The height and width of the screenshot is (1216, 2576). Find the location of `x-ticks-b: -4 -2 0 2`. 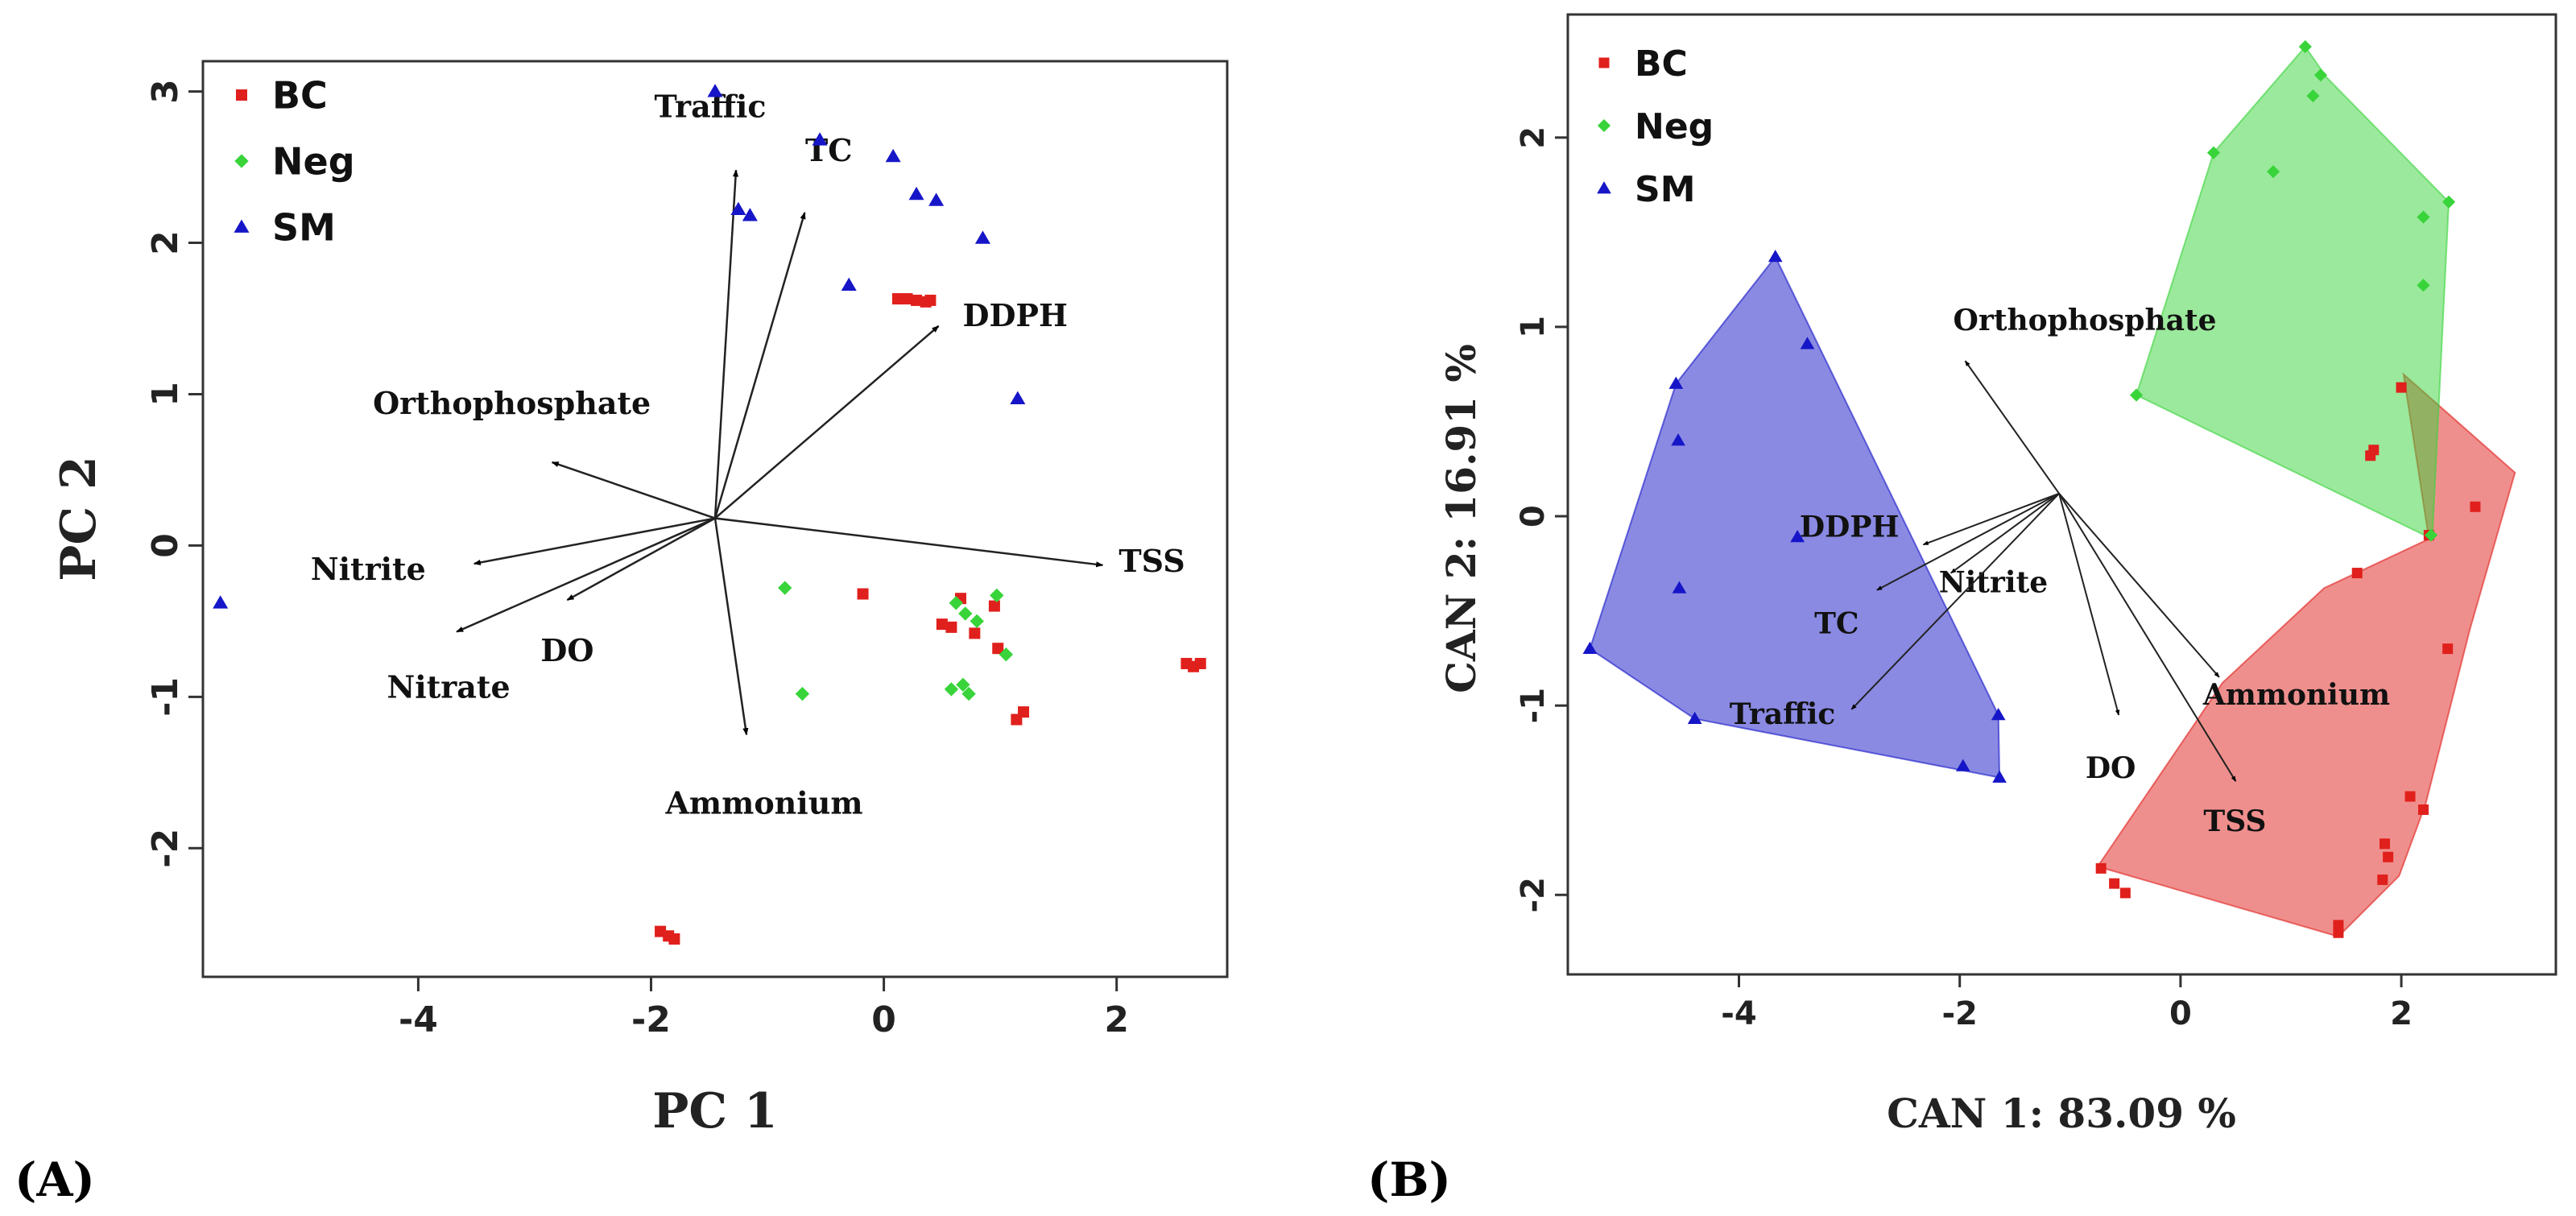

x-ticks-b: -4 -2 0 2 is located at coordinates (2067, 1003).